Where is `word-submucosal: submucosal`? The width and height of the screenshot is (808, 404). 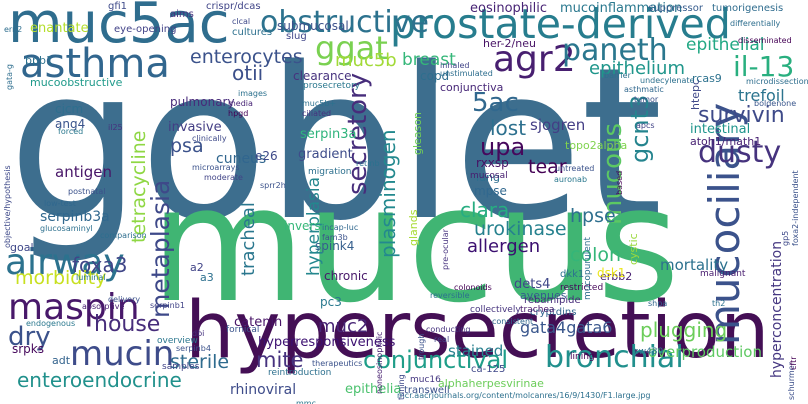
word-submucosal: submucosal is located at coordinates (313, 26).